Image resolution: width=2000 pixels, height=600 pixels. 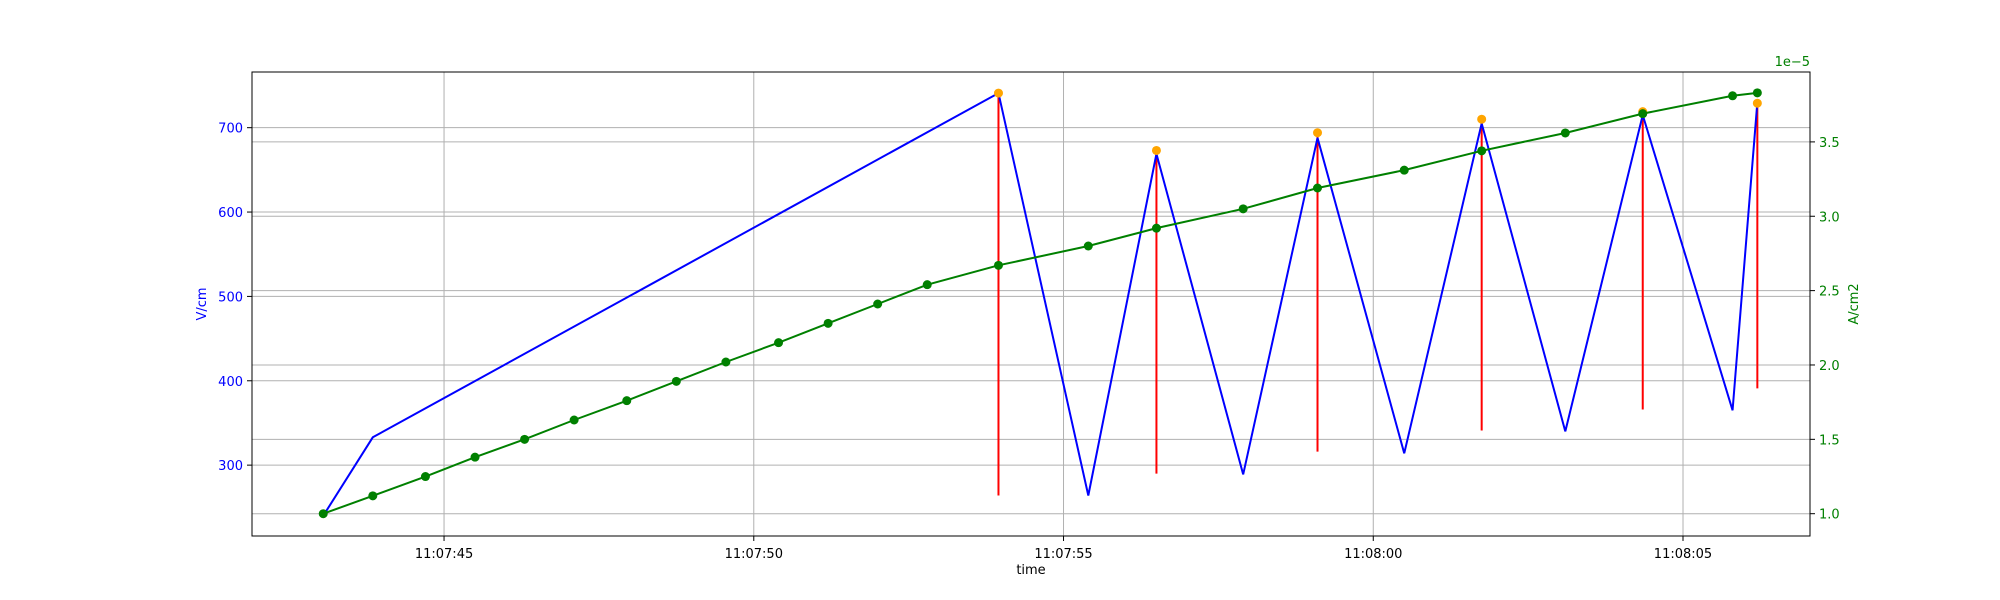 What do you see at coordinates (1792, 62) in the screenshot?
I see `right-axis-multiplier: 1e−5` at bounding box center [1792, 62].